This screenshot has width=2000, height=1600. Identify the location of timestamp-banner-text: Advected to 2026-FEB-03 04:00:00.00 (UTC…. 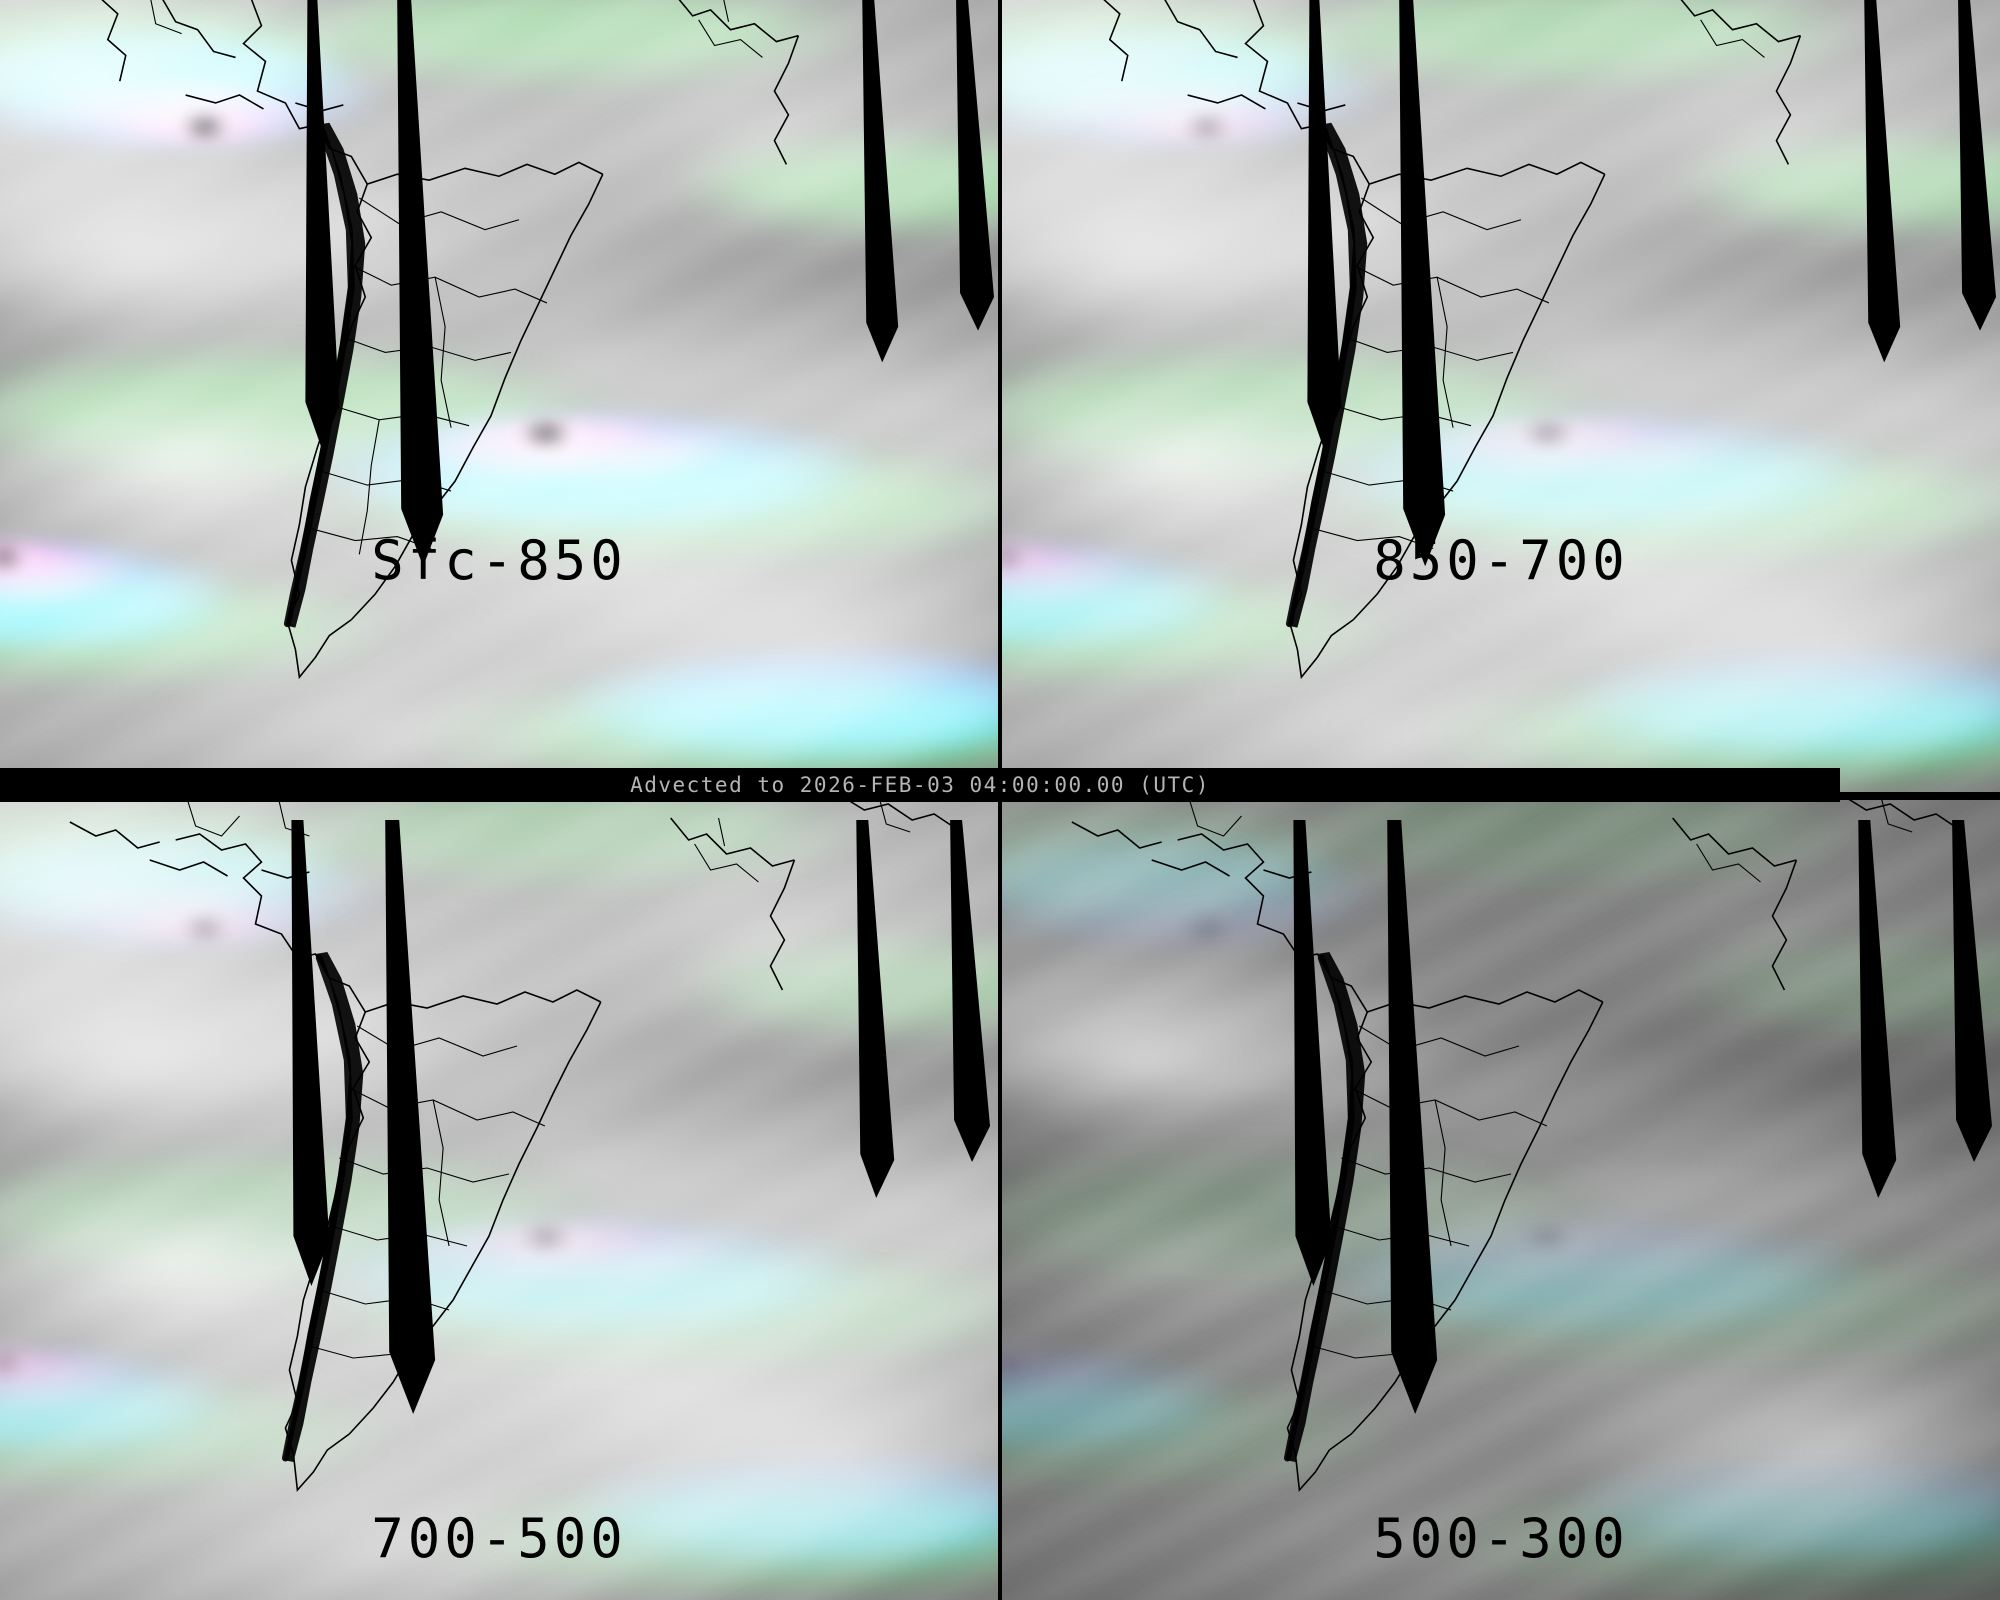
(920, 785).